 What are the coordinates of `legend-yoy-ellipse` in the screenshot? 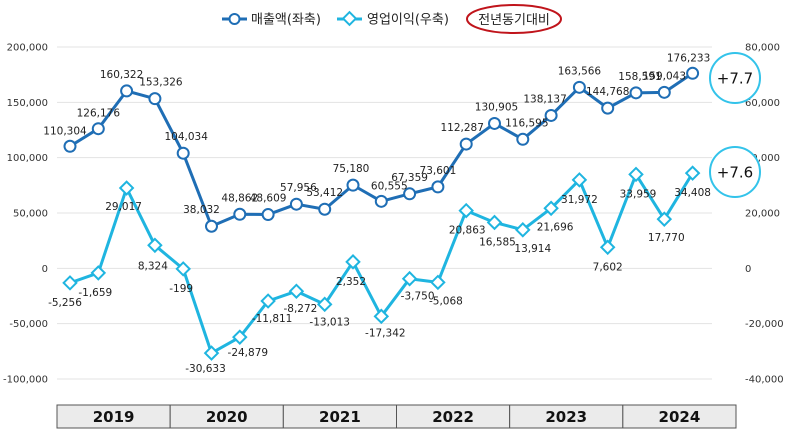 It's located at (514, 19).